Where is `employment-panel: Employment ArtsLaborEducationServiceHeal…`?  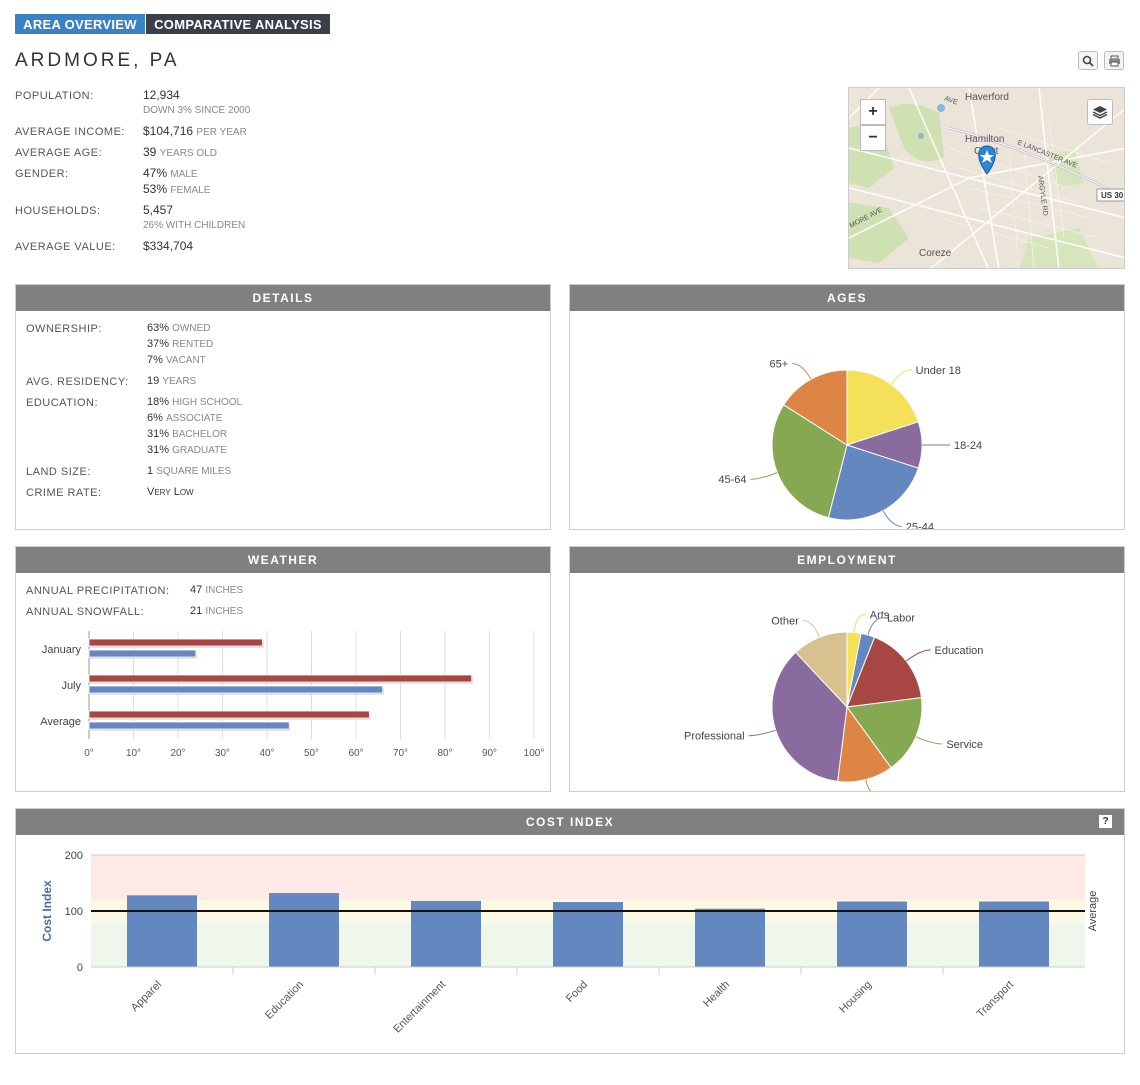
employment-panel: Employment ArtsLaborEducationServiceHeal… is located at coordinates (847, 675).